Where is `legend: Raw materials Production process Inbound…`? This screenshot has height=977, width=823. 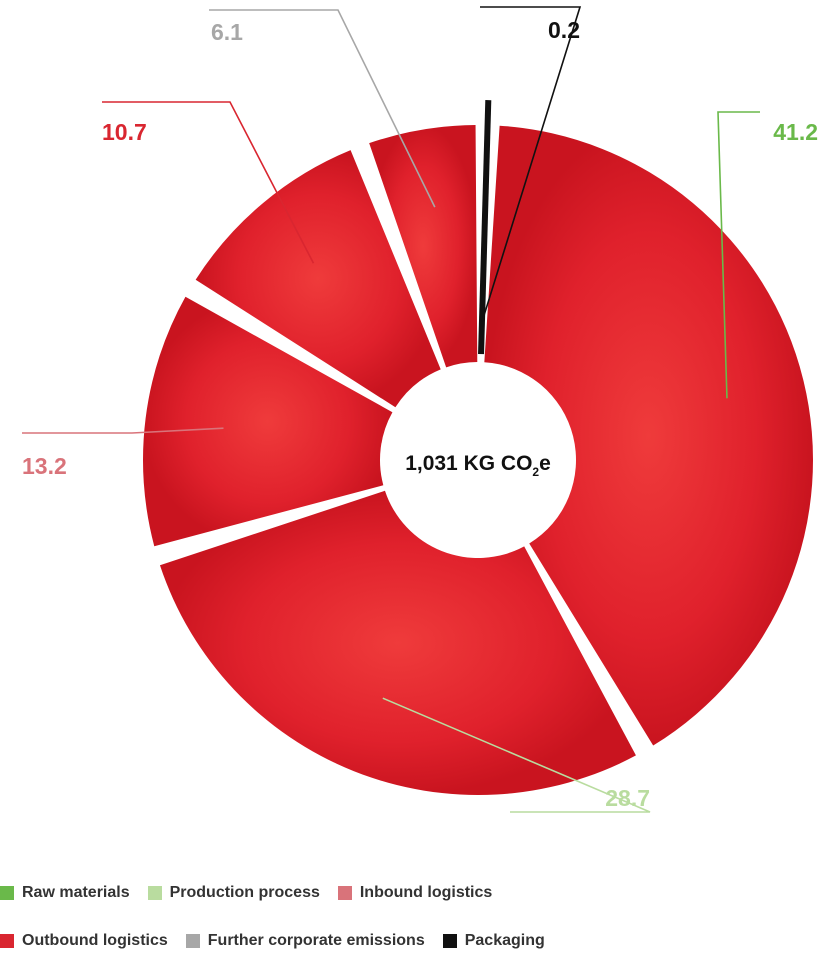
legend: Raw materials Production process Inbound… is located at coordinates (411, 928).